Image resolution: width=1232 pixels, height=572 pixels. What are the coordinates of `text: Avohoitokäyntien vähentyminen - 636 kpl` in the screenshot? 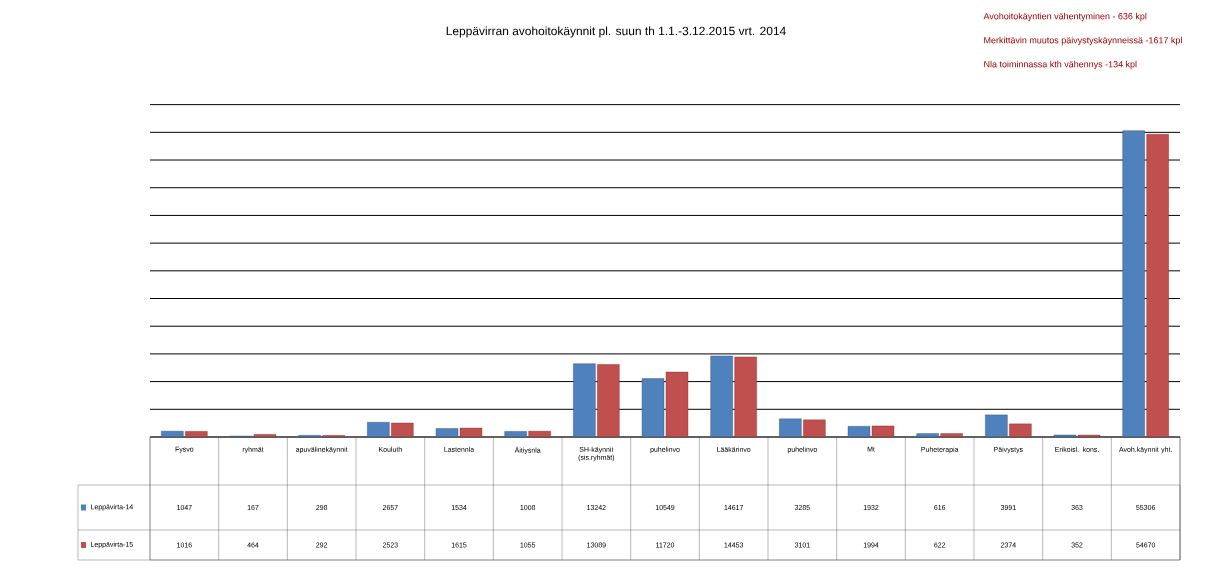 It's located at (1065, 17).